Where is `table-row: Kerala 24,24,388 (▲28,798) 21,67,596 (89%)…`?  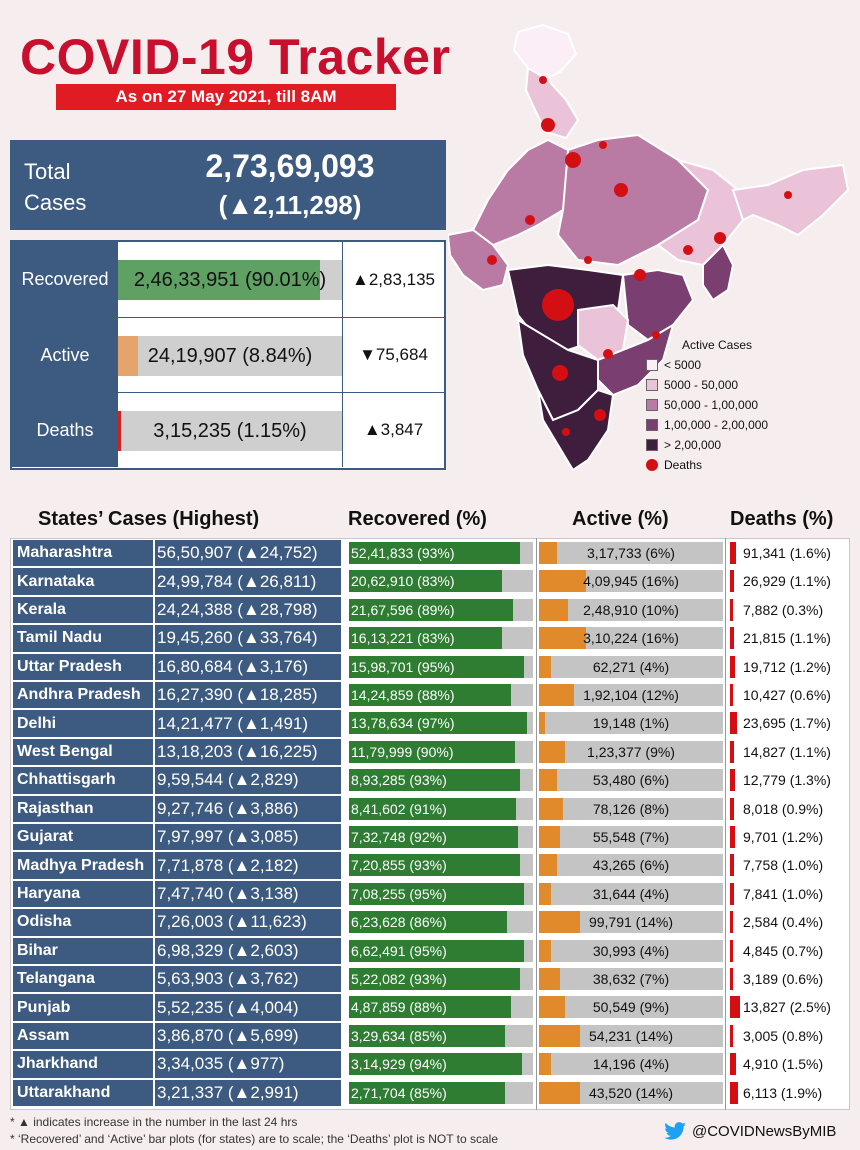 table-row: Kerala 24,24,388 (▲28,798) 21,67,596 (89%)… is located at coordinates (431, 610).